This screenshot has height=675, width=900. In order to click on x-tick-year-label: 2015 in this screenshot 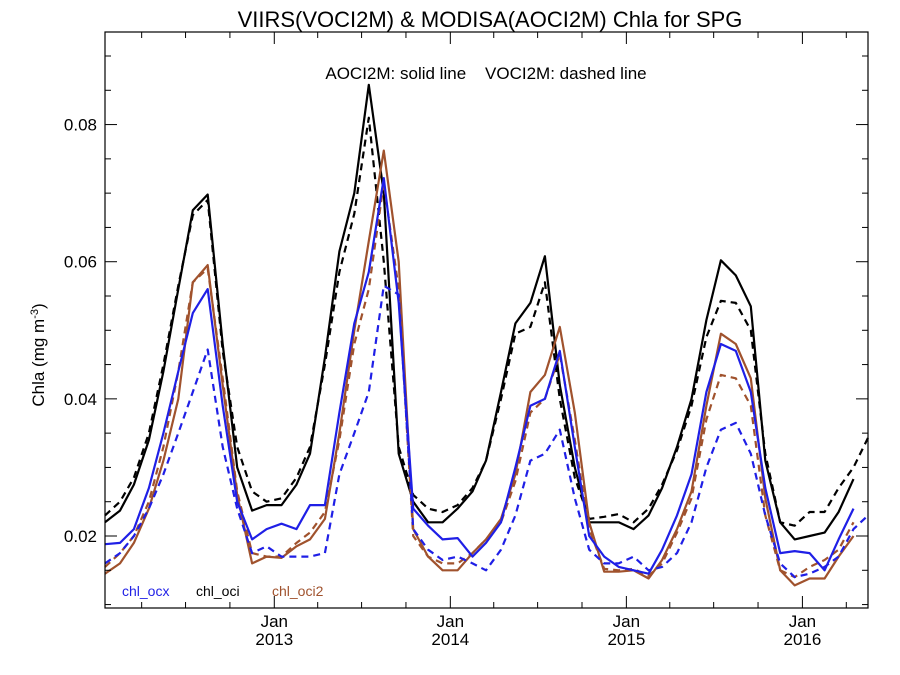, I will do `click(626, 639)`.